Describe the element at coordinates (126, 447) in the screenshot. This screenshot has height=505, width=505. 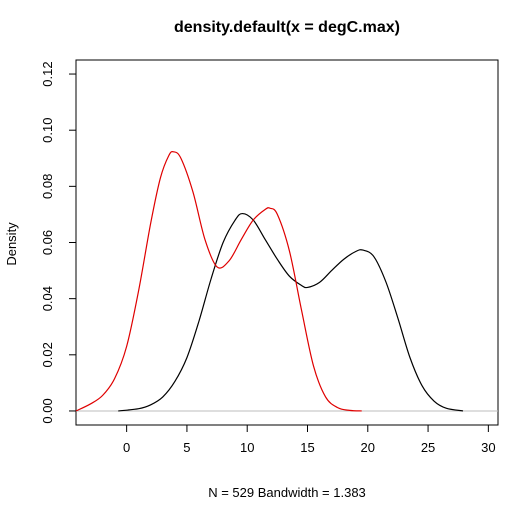
I see `x-tick-label: 0` at that location.